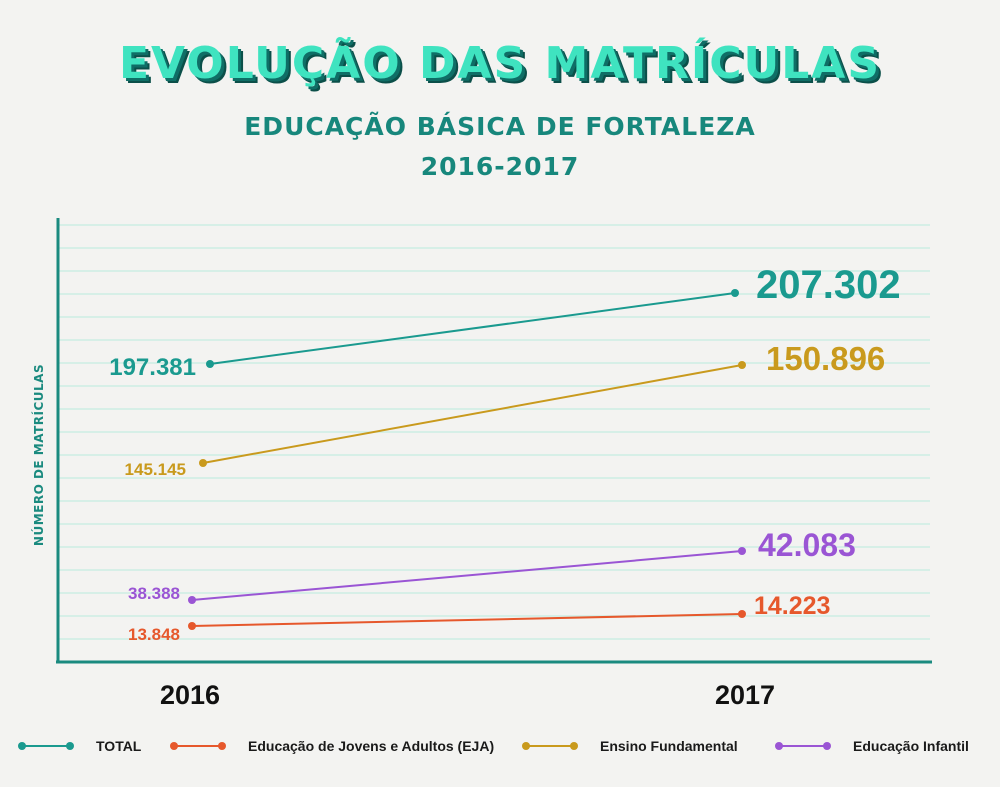 This screenshot has height=787, width=1000. Describe the element at coordinates (742, 551) in the screenshot. I see `data-point-infantil-2017` at that location.